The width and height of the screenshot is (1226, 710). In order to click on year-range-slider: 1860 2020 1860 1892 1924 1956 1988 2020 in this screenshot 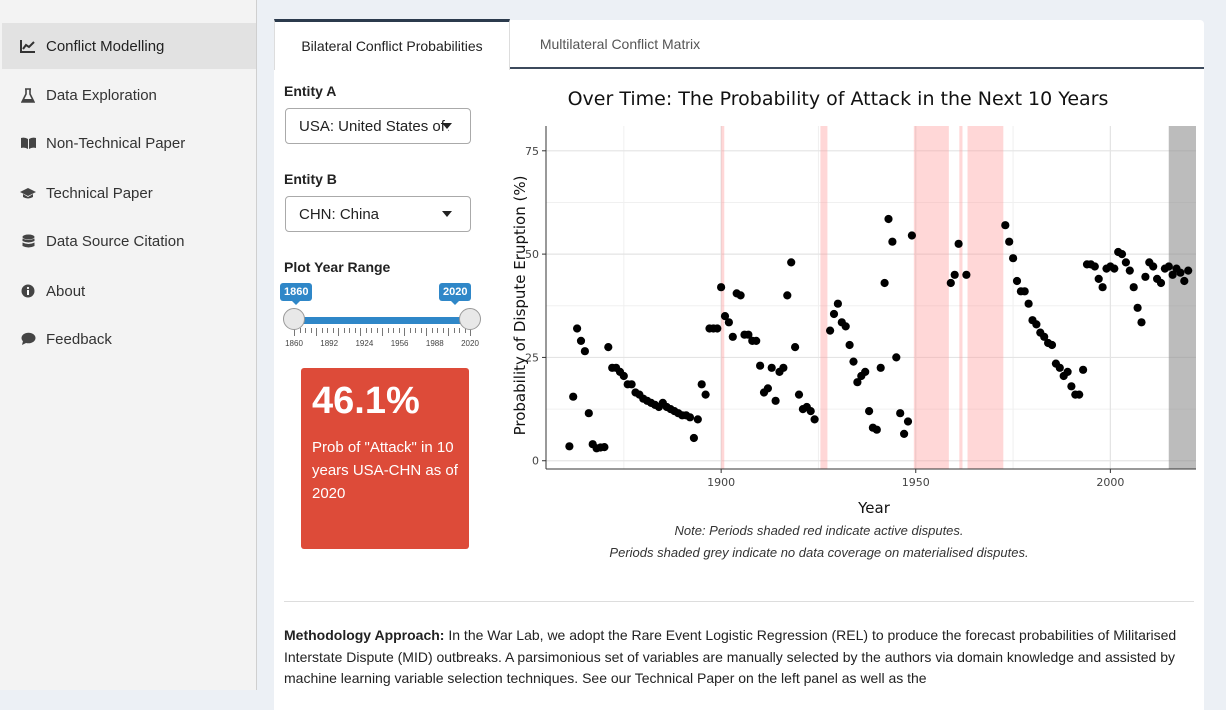, I will do `click(379, 315)`.